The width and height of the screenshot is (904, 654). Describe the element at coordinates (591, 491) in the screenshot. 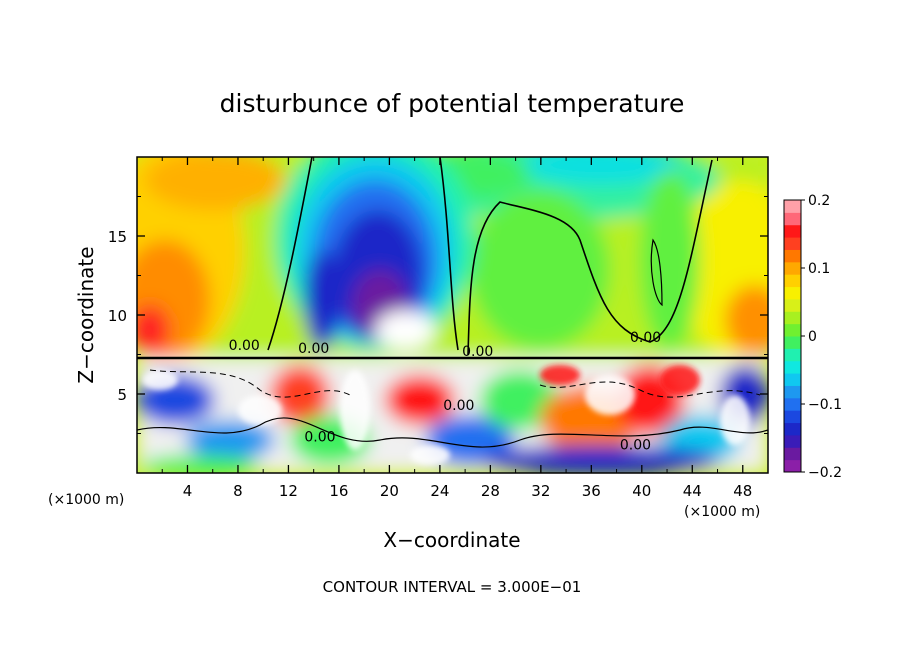

I see `x-tick-label: 36` at that location.